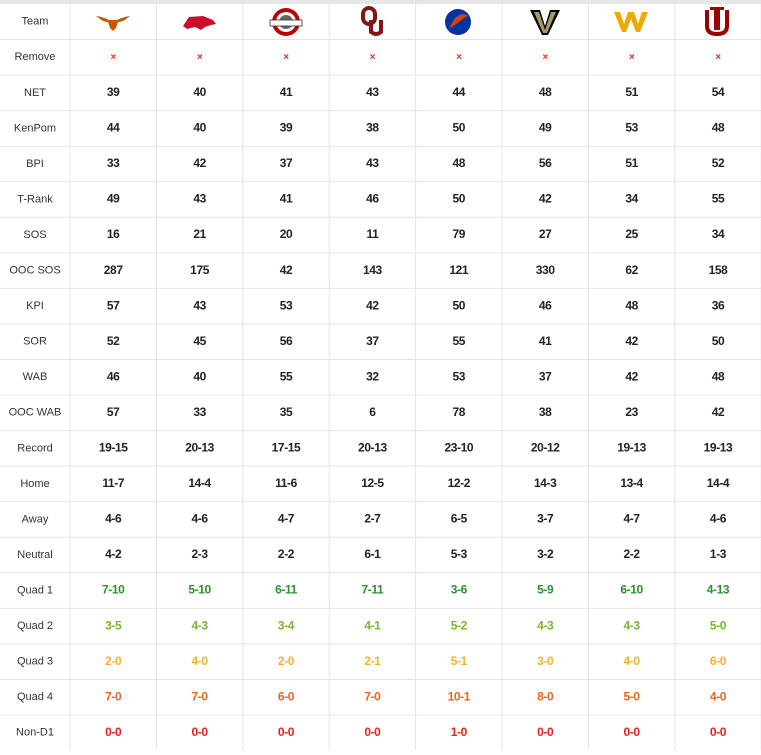 This screenshot has width=761, height=755. What do you see at coordinates (631, 483) in the screenshot?
I see `cell-value: 13-4` at bounding box center [631, 483].